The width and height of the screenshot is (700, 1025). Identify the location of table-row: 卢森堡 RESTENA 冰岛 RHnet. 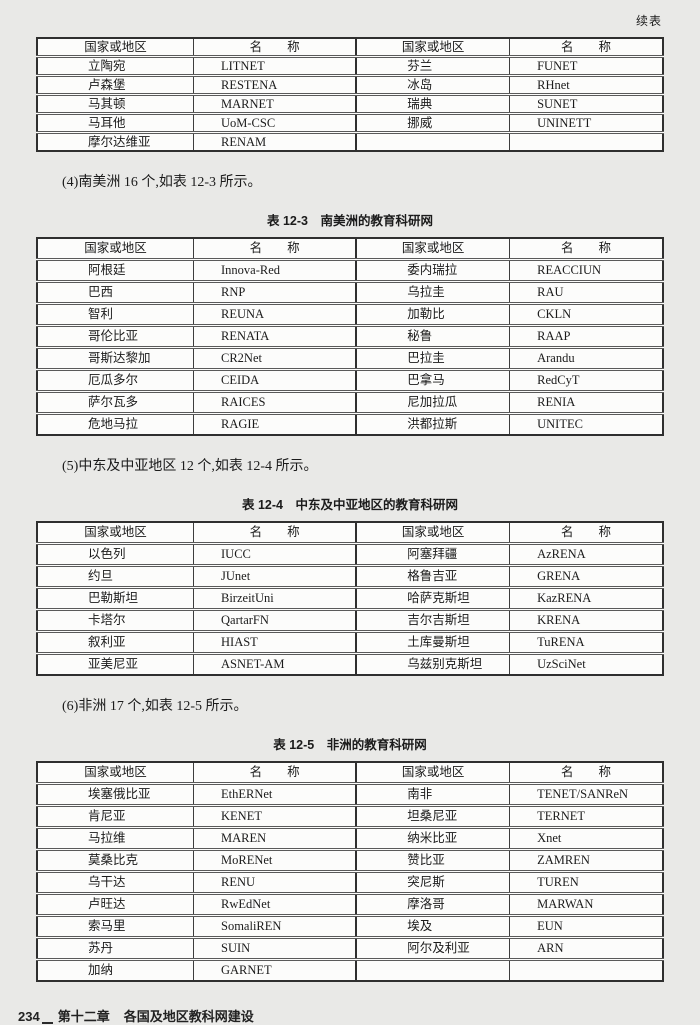
(350, 84).